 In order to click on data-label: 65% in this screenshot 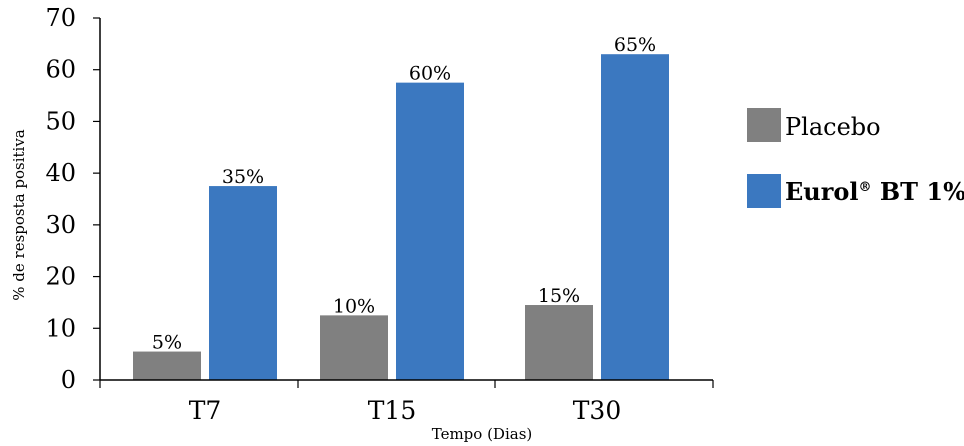, I will do `click(635, 45)`.